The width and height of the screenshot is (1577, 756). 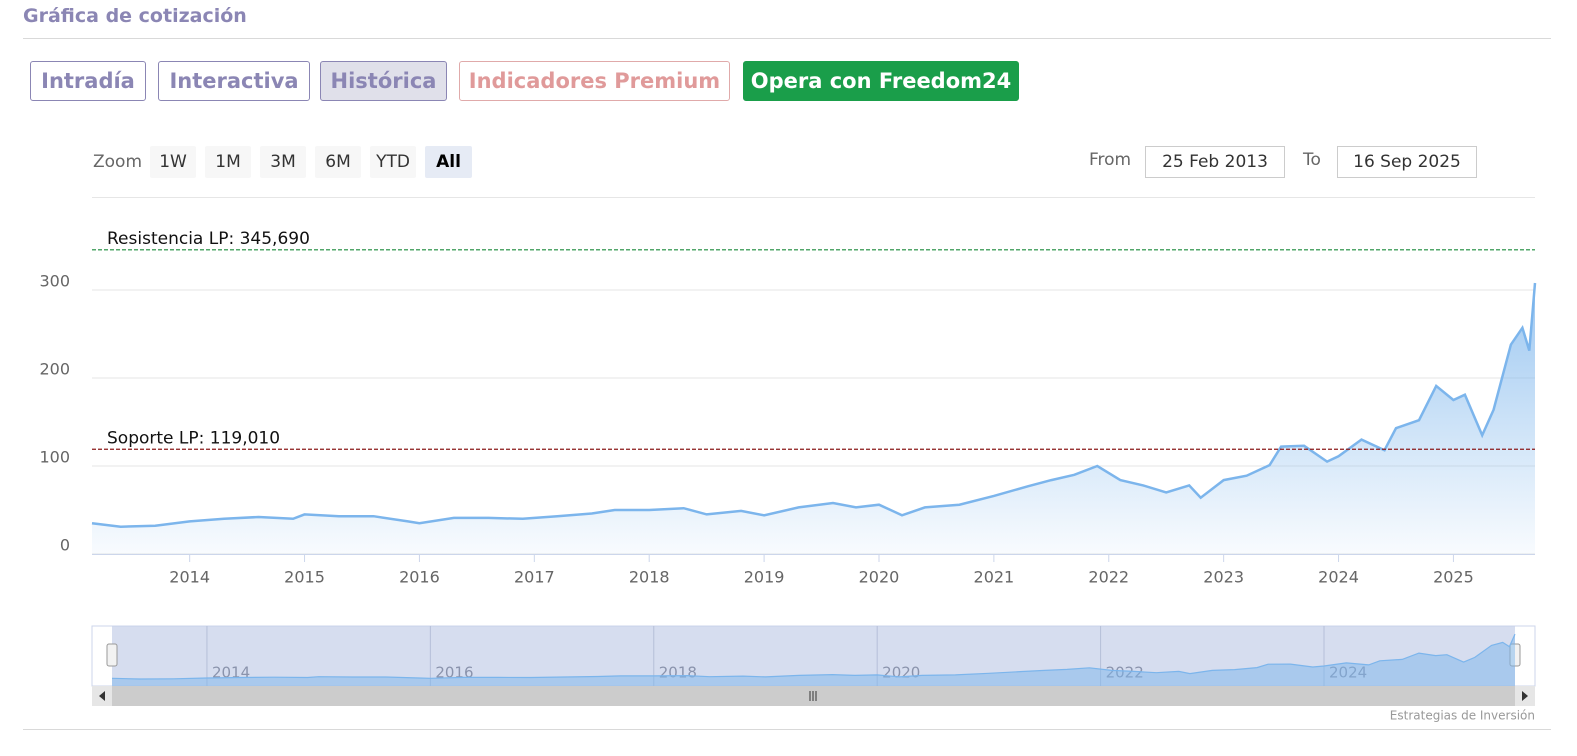 What do you see at coordinates (283, 162) in the screenshot?
I see `zoom-button: 3M` at bounding box center [283, 162].